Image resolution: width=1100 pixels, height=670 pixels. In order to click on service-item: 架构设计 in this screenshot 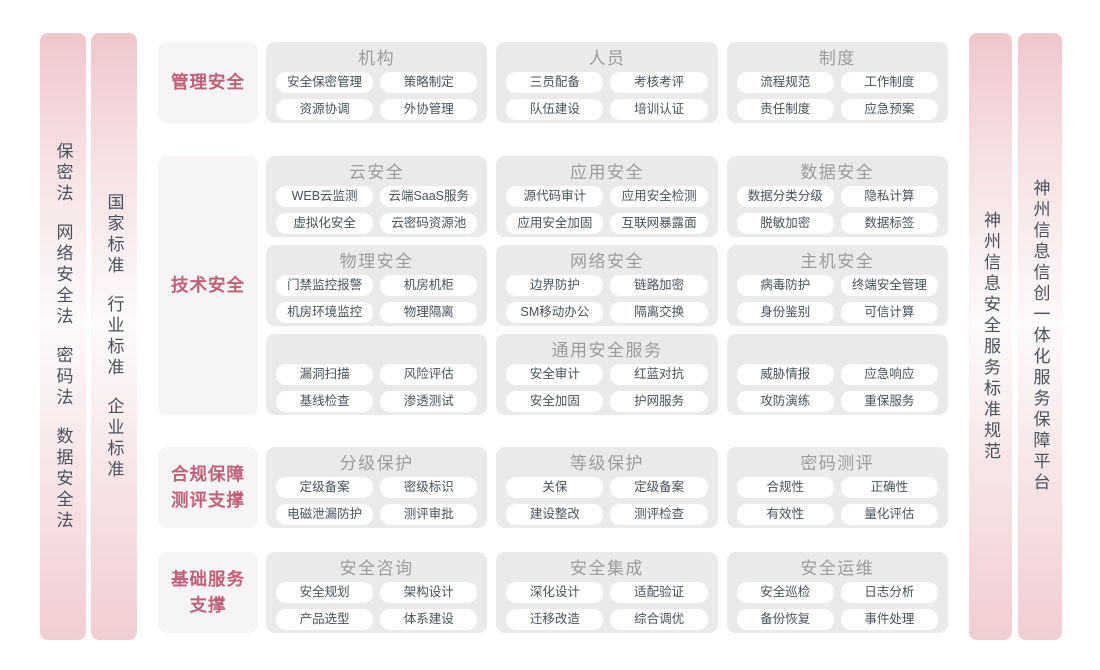, I will do `click(429, 592)`.